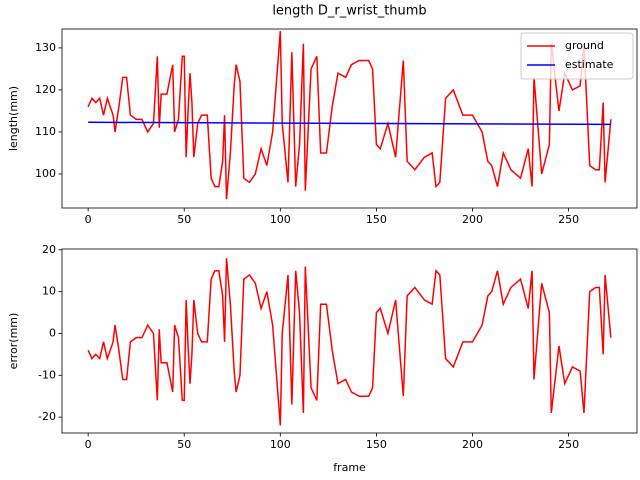 Image resolution: width=640 pixels, height=480 pixels. What do you see at coordinates (13, 341) in the screenshot?
I see `y-axis-label: error(mm)` at bounding box center [13, 341].